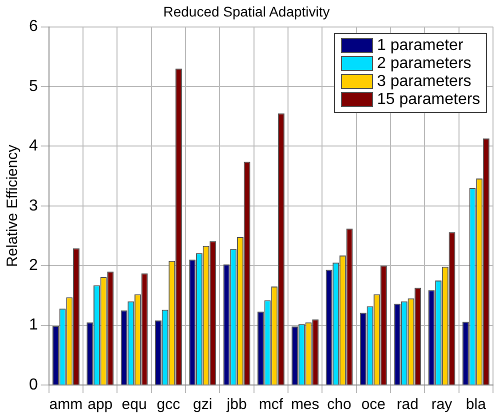 The image size is (501, 417). I want to click on legend-label: 15 parameters, so click(428, 99).